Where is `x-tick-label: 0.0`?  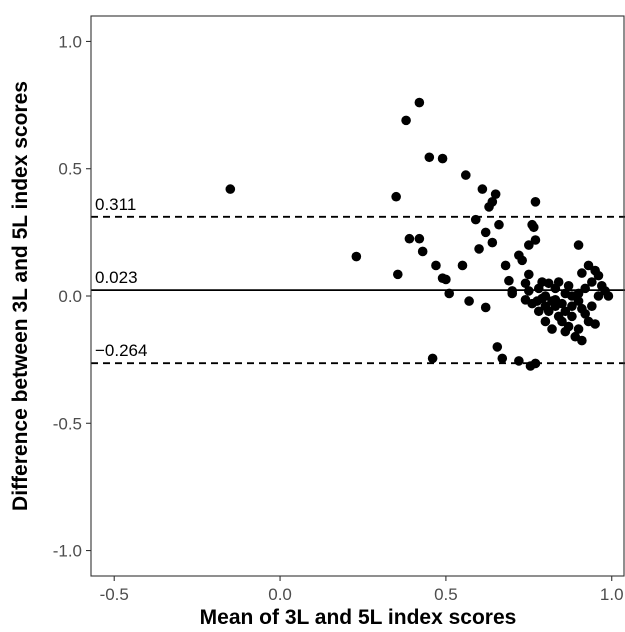
x-tick-label: 0.0 is located at coordinates (280, 594).